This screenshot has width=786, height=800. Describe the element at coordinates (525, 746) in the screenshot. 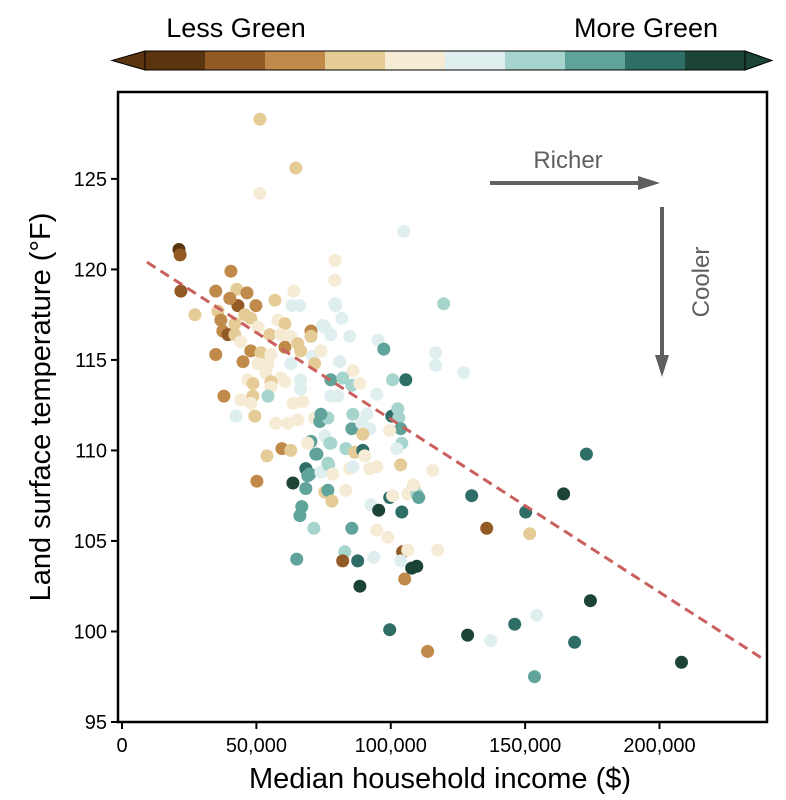

I see `x-tick-label: 150,000` at that location.